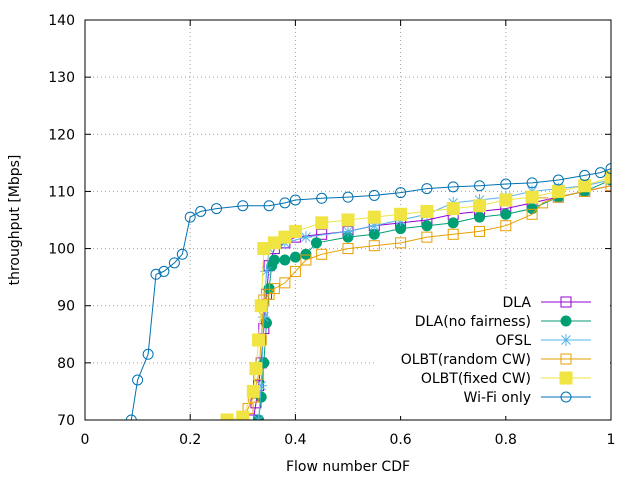 This screenshot has width=640, height=480. What do you see at coordinates (517, 303) in the screenshot?
I see `legend-label: DLA` at bounding box center [517, 303].